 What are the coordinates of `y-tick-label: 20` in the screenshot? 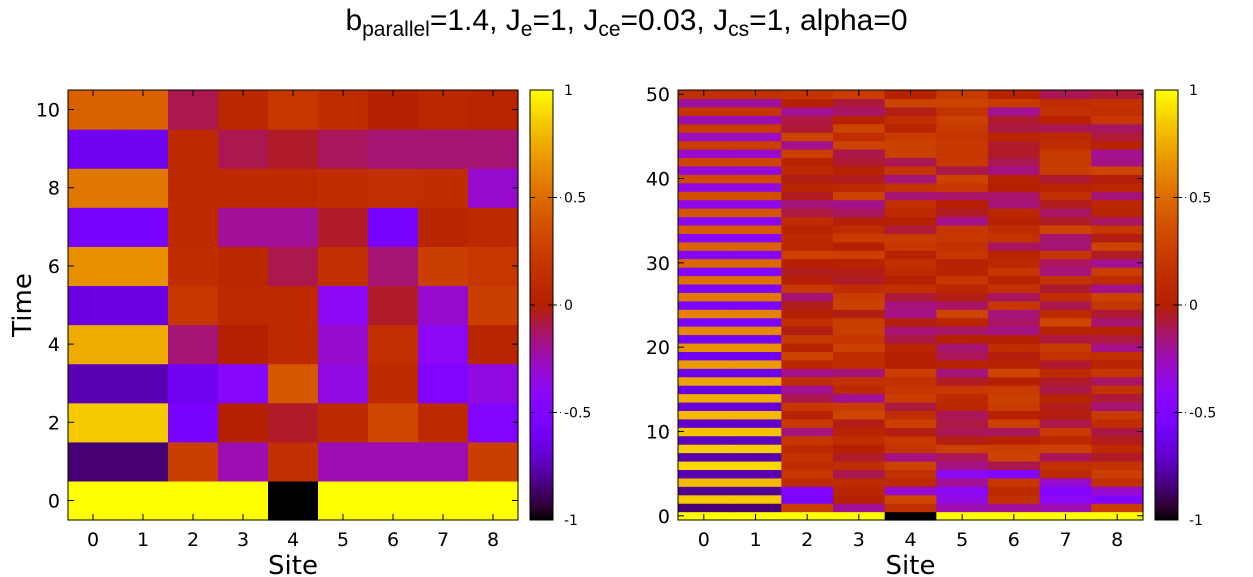 It's located at (658, 348).